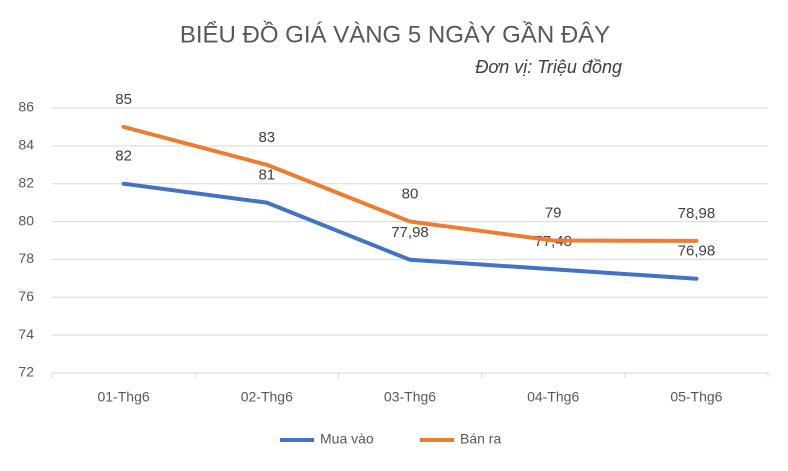 This screenshot has height=471, width=788. I want to click on chart-subtitle: Đơn vị: Triệu đồng, so click(548, 67).